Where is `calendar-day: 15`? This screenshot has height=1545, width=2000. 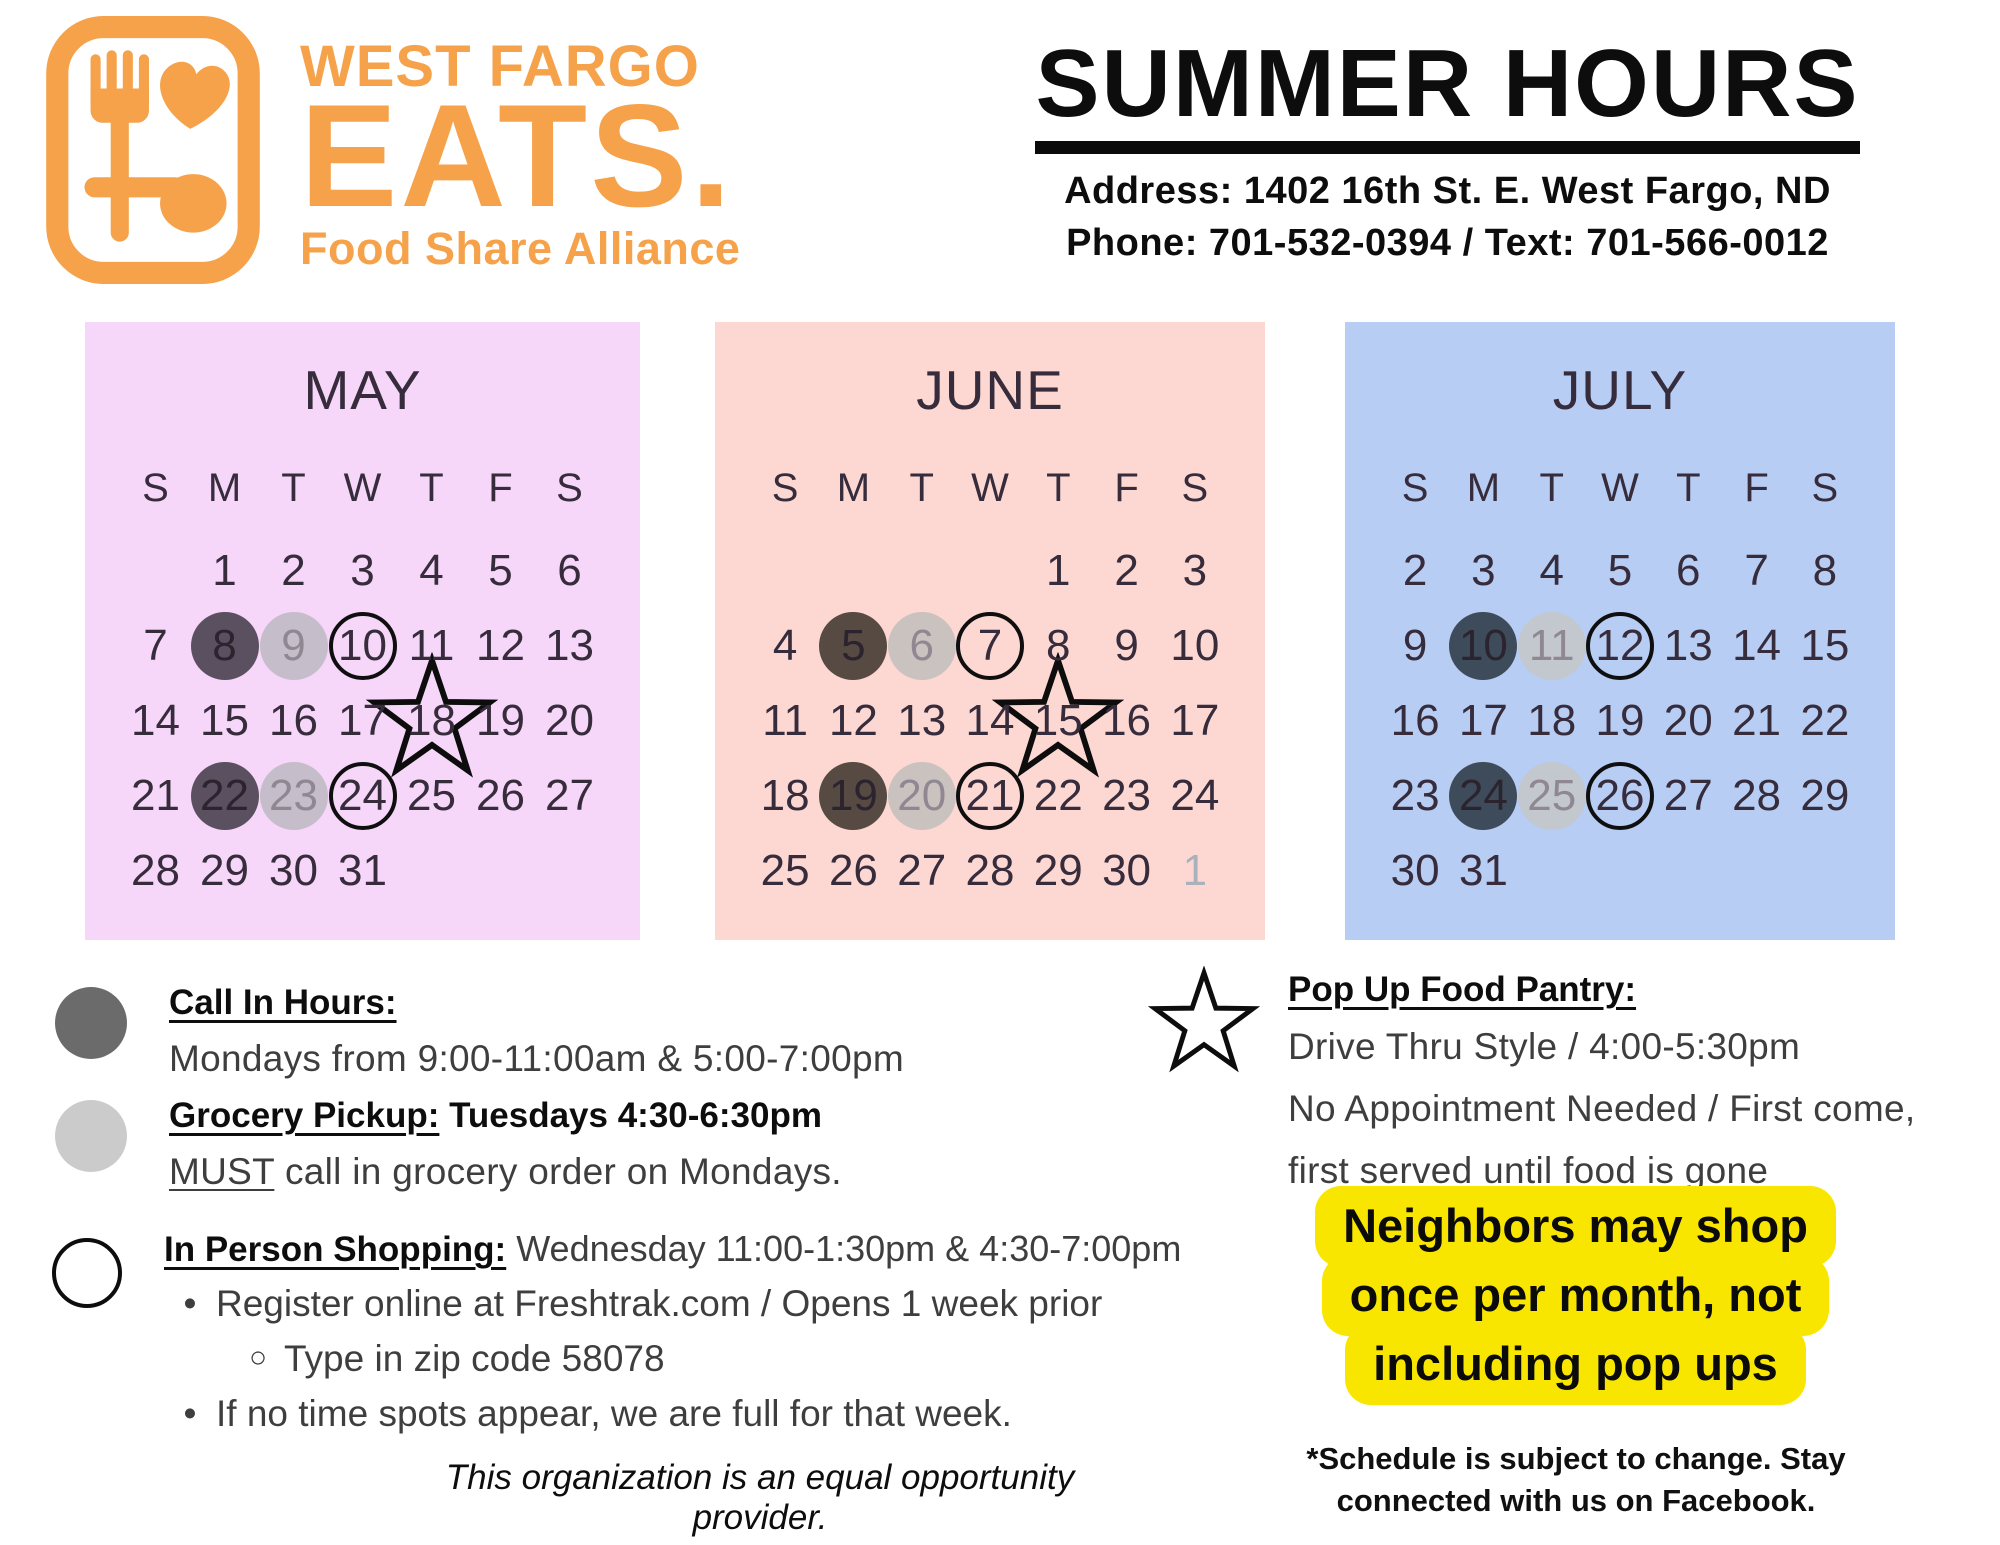 calendar-day: 15 is located at coordinates (1058, 714).